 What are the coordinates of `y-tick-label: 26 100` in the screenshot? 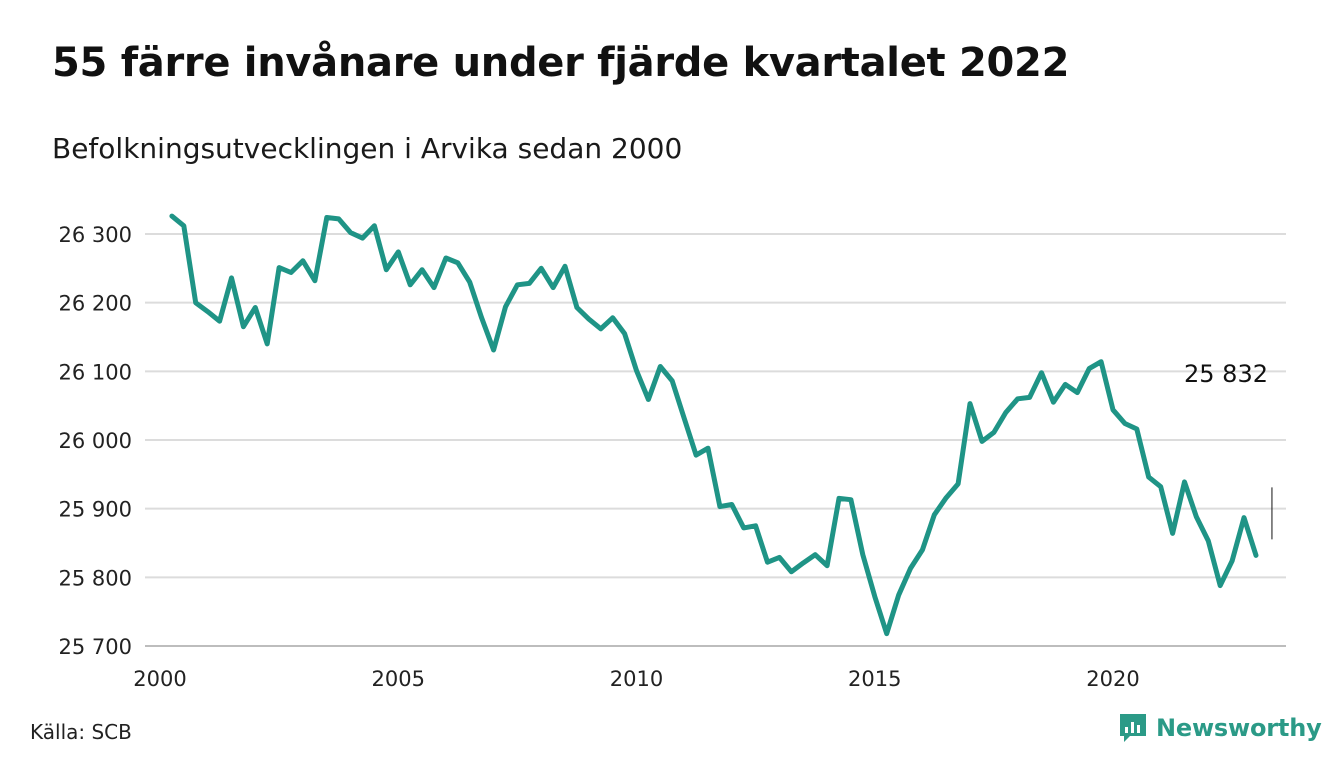 It's located at (95, 372).